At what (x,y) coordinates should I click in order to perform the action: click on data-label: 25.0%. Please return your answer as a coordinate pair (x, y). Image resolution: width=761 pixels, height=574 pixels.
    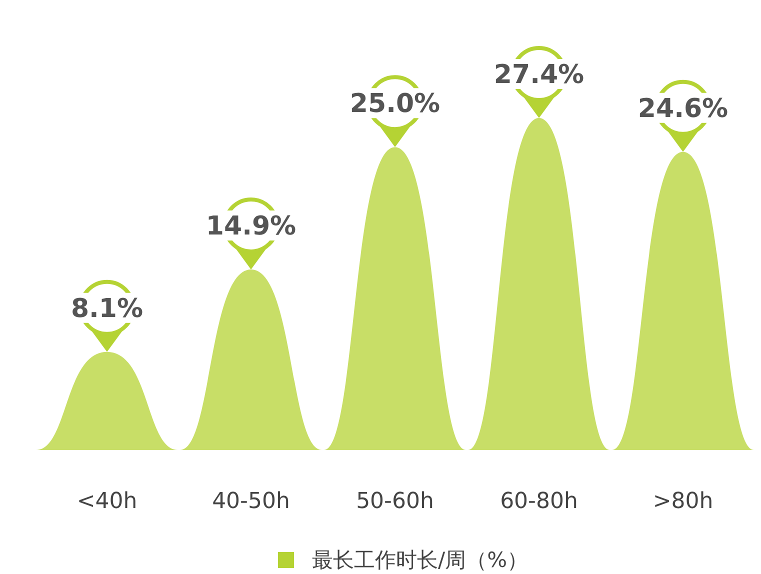
    Looking at the image, I should click on (395, 104).